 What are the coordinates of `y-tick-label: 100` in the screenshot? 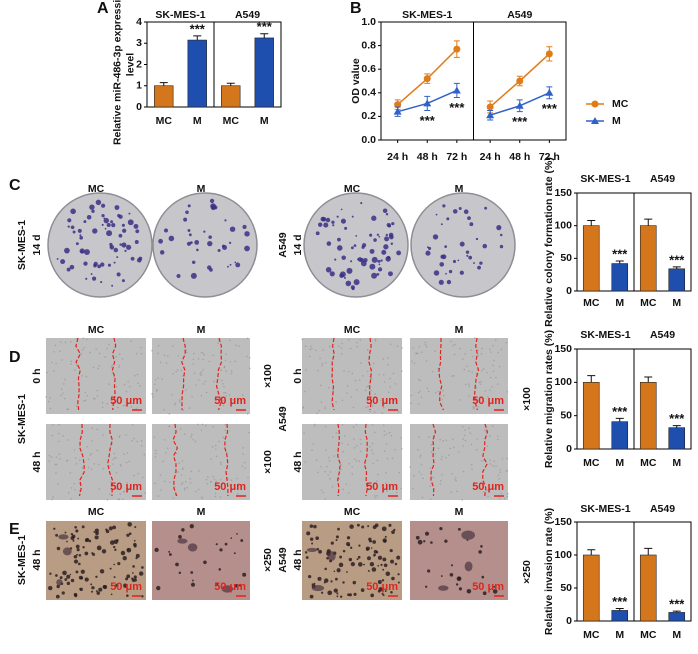 It's located at (563, 555).